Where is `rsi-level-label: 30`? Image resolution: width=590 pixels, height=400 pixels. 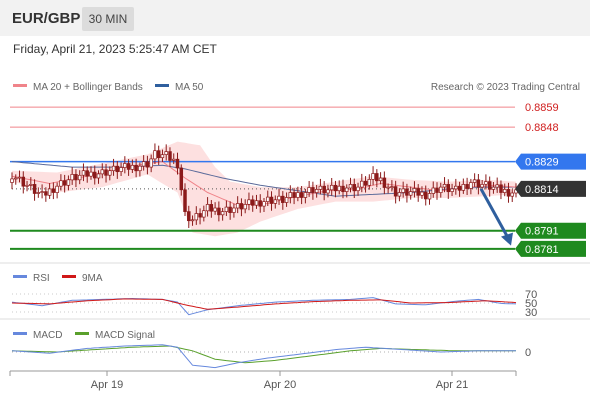 rsi-level-label: 30 is located at coordinates (531, 313).